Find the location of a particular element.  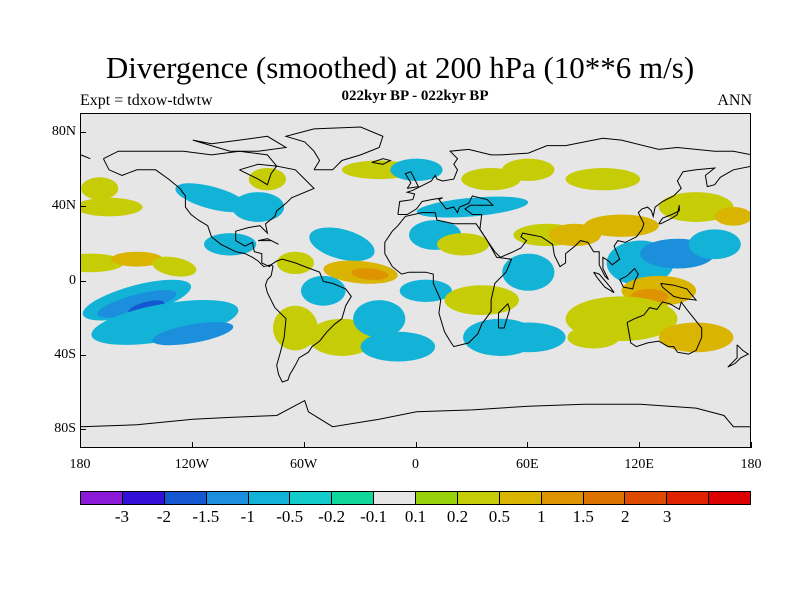

lat-tick-label: 40S is located at coordinates (65, 354).